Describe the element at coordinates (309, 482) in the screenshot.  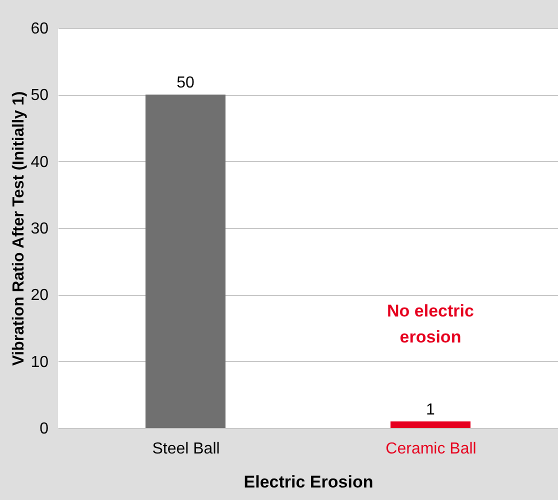
I see `x-axis-title: Electric Erosion` at that location.